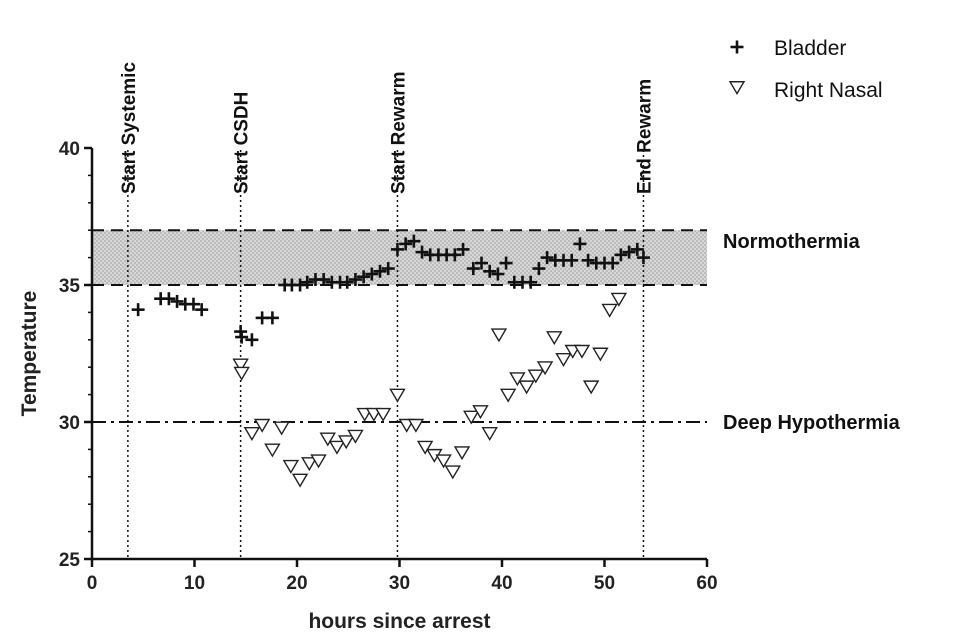 Image resolution: width=954 pixels, height=634 pixels. Describe the element at coordinates (399, 621) in the screenshot. I see `x-axis-label: hours since arrest` at that location.